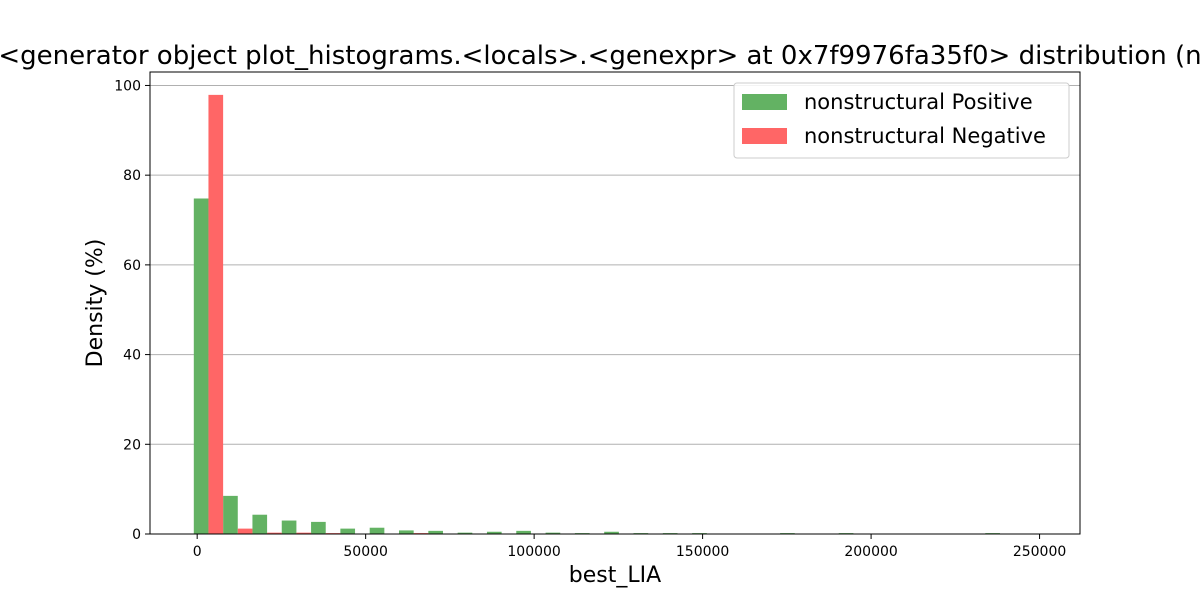 The image size is (1200, 604). What do you see at coordinates (630, 547) in the screenshot?
I see `x-ticks: 0 50000 100000 150000 200000 250000` at bounding box center [630, 547].